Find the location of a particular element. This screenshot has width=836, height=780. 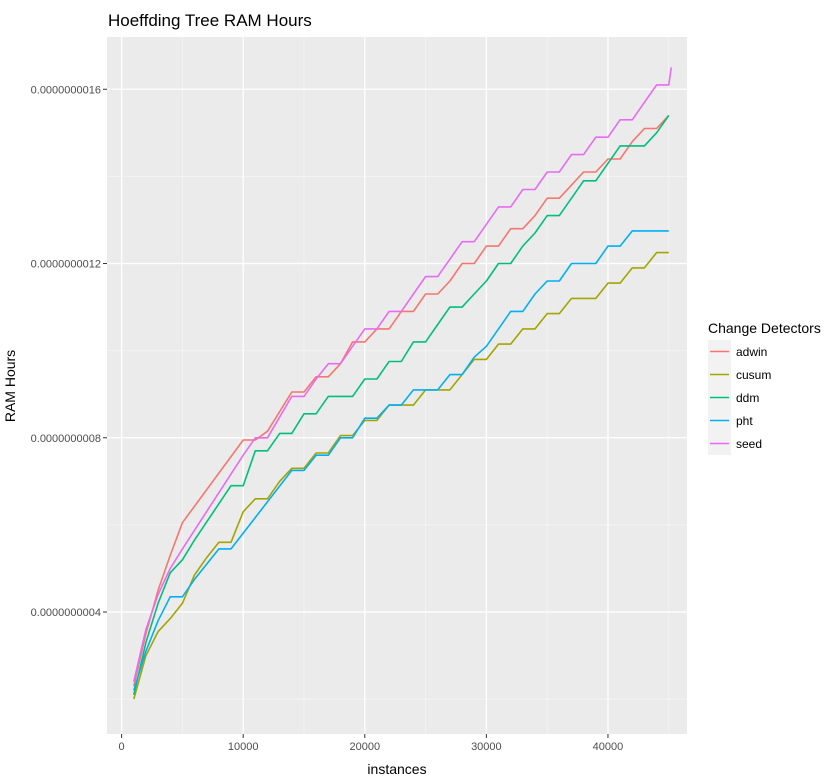

x-tick-label: 40000 is located at coordinates (608, 747).